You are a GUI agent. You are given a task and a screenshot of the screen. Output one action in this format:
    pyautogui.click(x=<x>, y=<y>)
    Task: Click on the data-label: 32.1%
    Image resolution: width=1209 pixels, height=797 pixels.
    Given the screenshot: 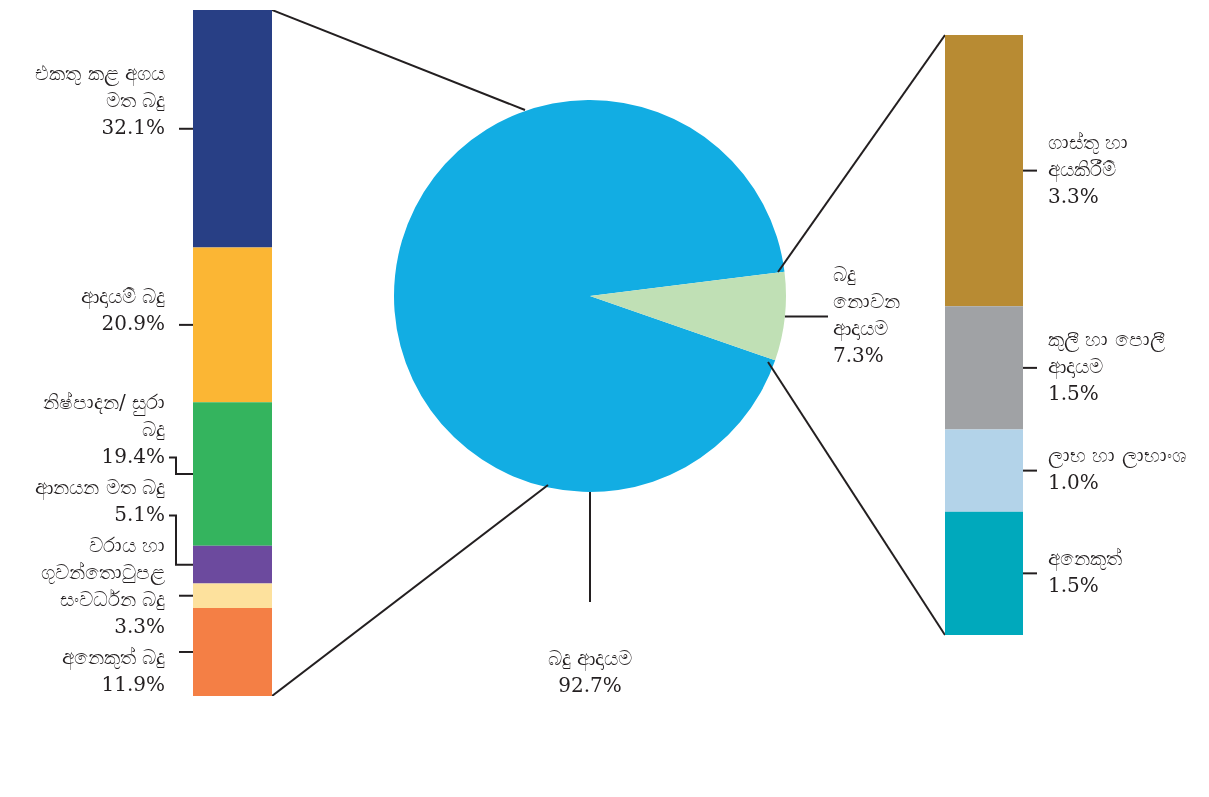 What is the action you would take?
    pyautogui.click(x=133, y=126)
    